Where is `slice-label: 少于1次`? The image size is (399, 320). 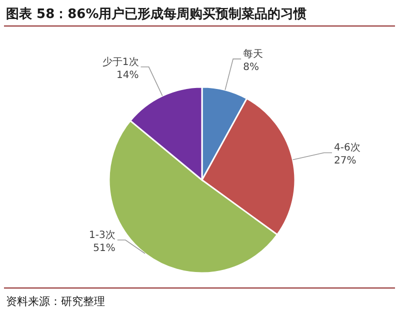 slice-label: 少于1次 is located at coordinates (120, 62).